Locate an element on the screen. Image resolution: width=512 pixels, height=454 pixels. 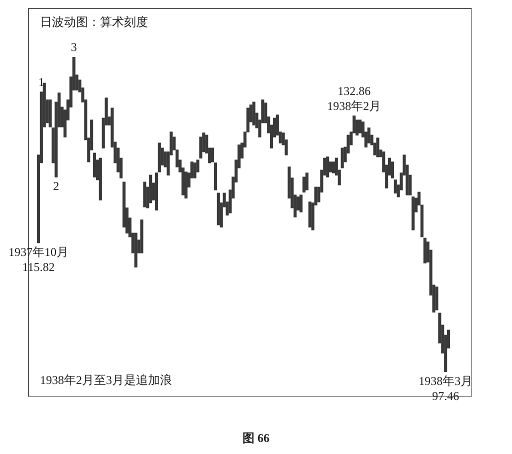
annotation: 97.46 is located at coordinates (446, 396).